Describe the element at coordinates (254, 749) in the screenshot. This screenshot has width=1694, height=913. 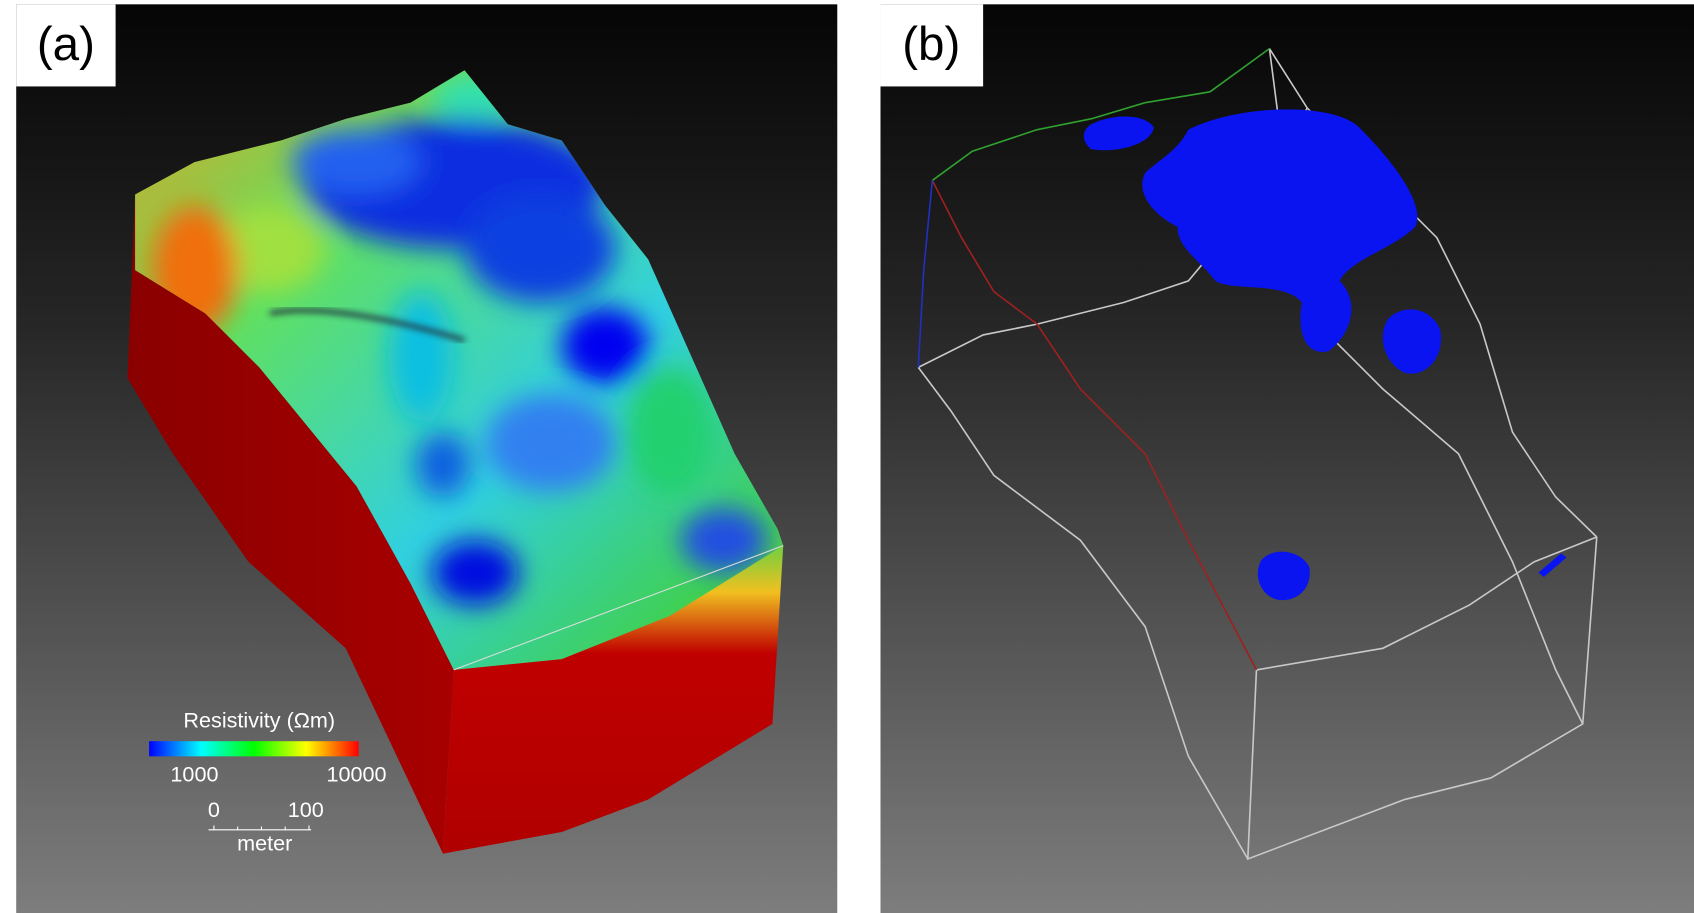
I see `colorbar` at that location.